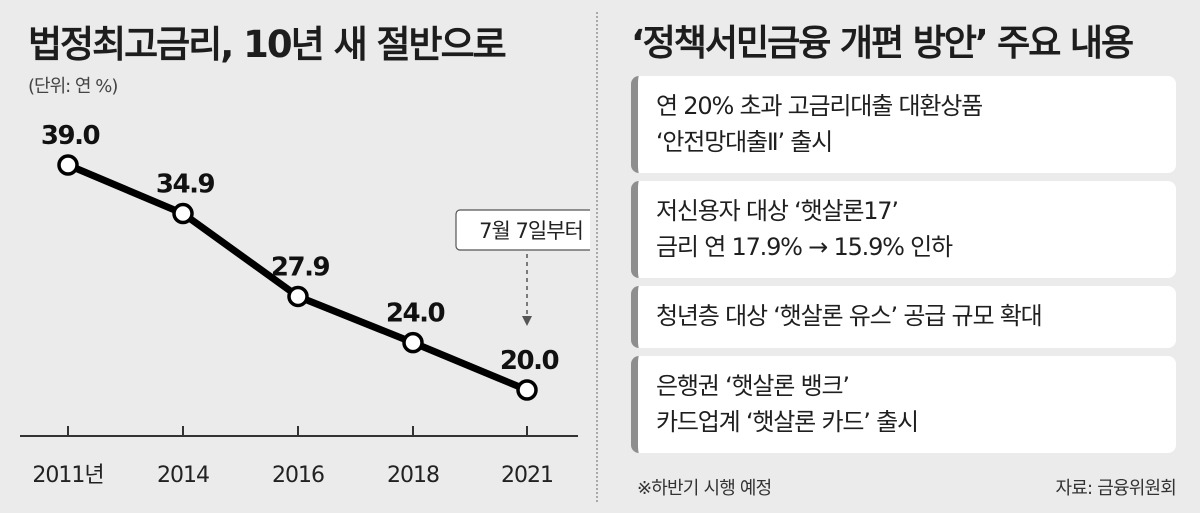  Describe the element at coordinates (73, 86) in the screenshot. I see `unit-label: (단위: 연 %)` at that location.